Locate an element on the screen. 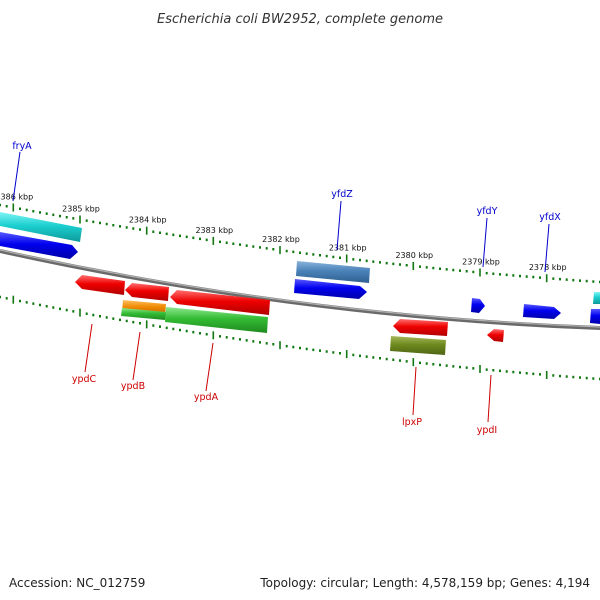 Image resolution: width=600 pixels, height=600 pixels. gene-label-ypdI: ypdI is located at coordinates (487, 430).